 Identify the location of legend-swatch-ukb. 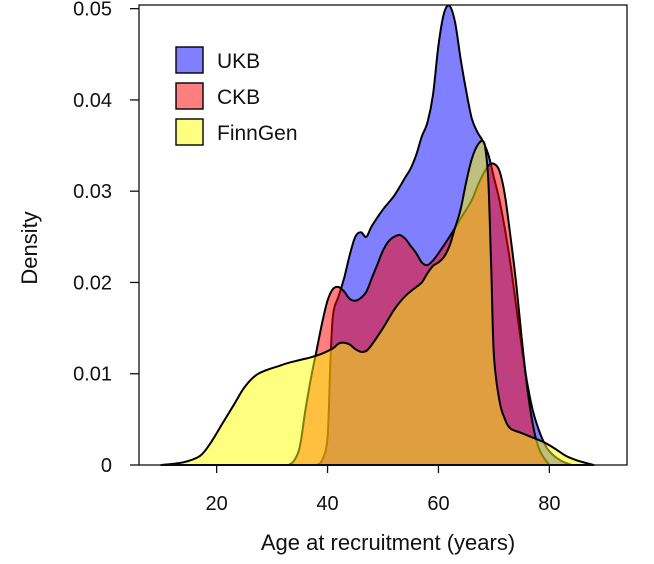
(189, 60).